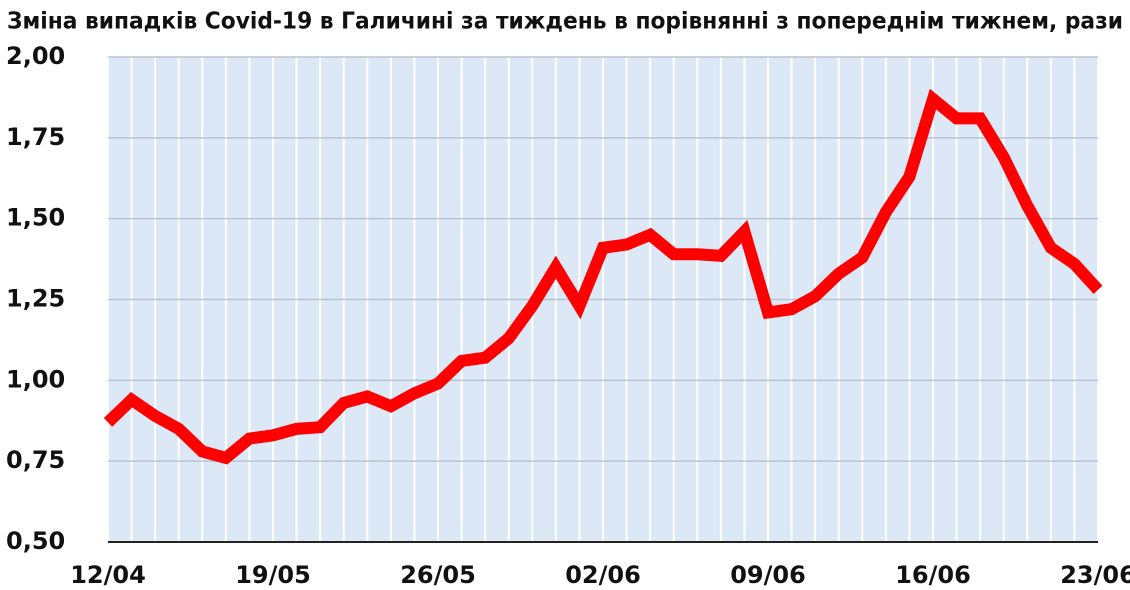 This screenshot has width=1130, height=590. I want to click on y-tick-label: 0,75, so click(35, 460).